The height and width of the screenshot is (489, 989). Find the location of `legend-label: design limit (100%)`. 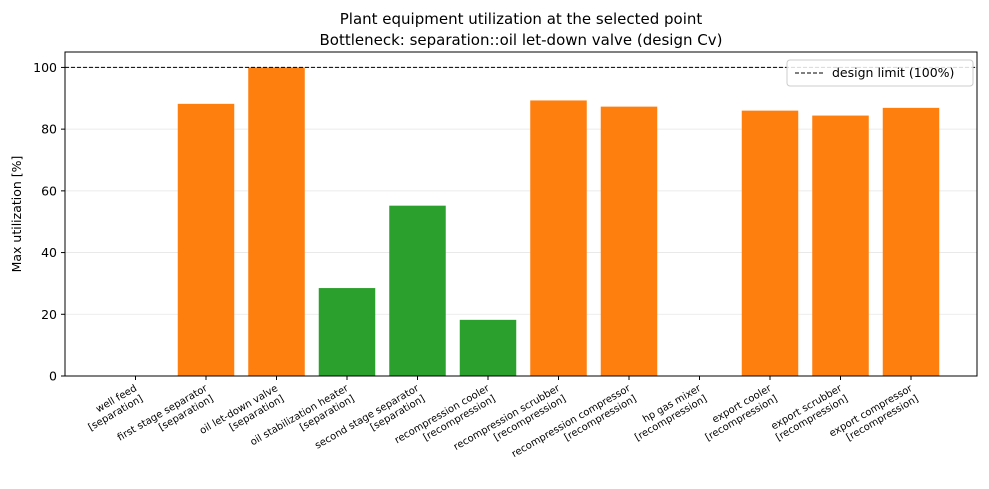

legend-label: design limit (100%) is located at coordinates (893, 72).